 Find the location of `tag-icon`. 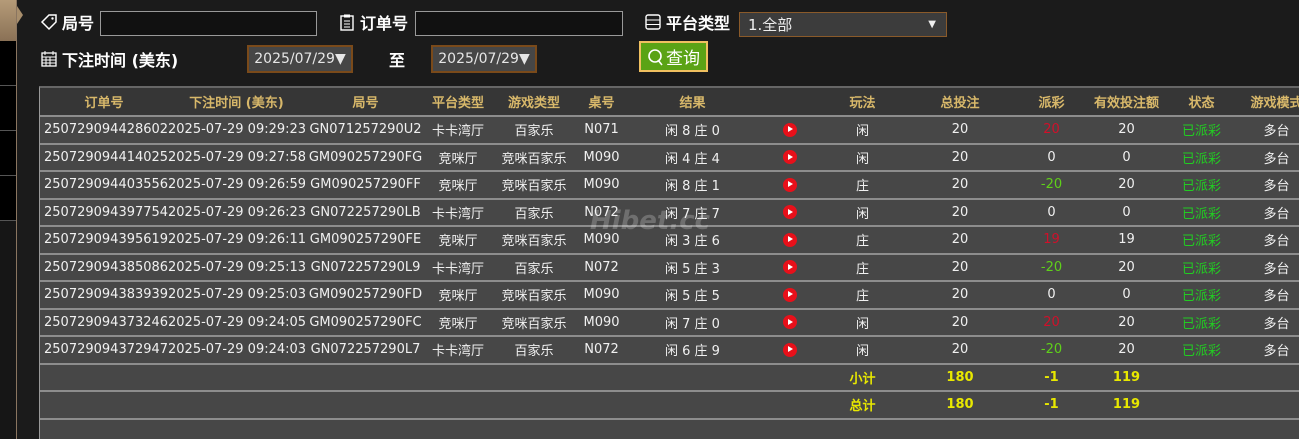

tag-icon is located at coordinates (48, 22).